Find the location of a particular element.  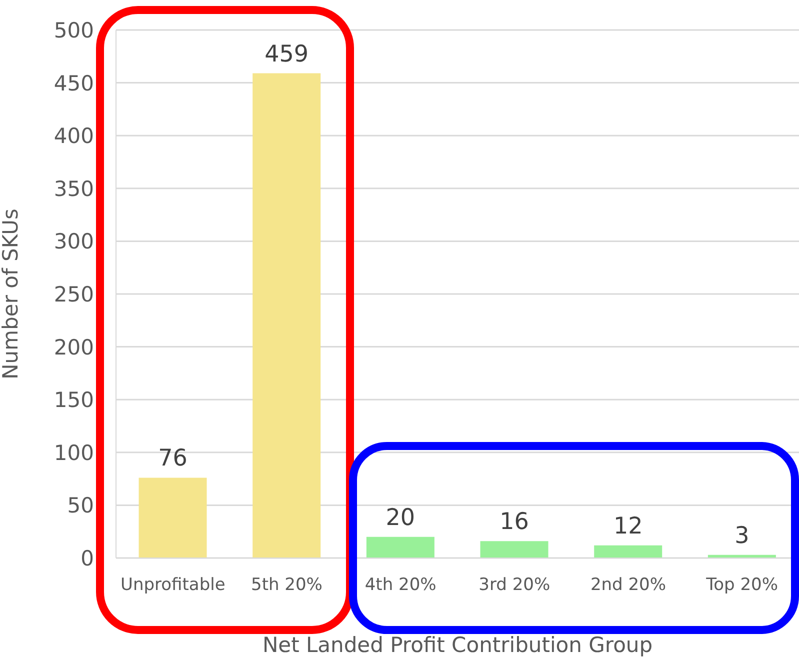

data-label: 12 is located at coordinates (628, 526).